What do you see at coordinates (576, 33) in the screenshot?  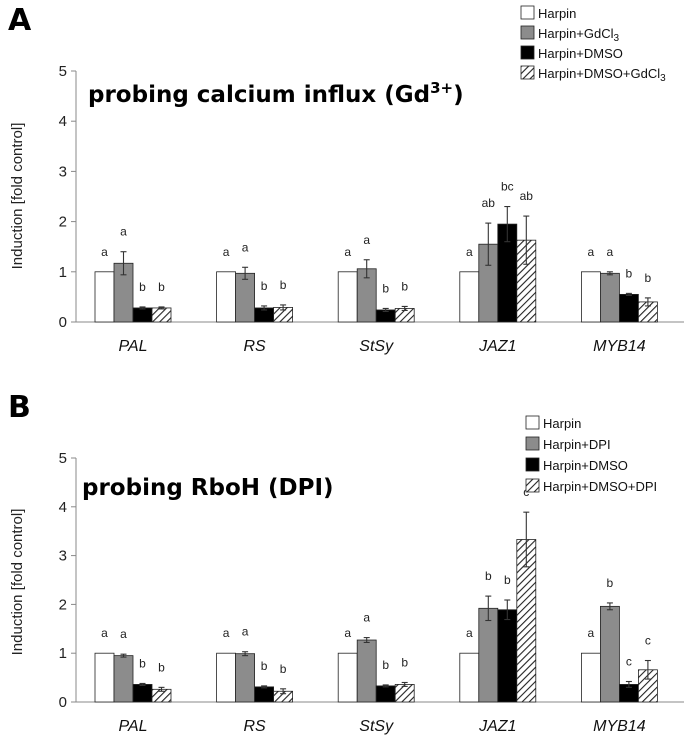 I see `legend-label-text: Harpin+GdCl` at bounding box center [576, 33].